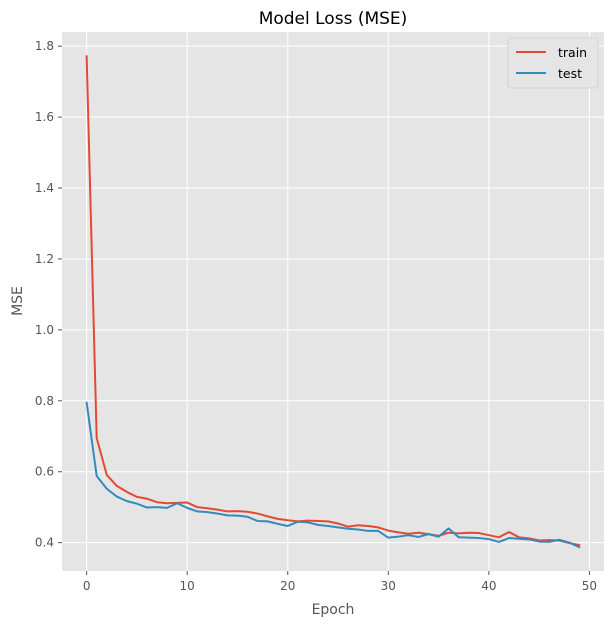  I want to click on y-axis-label: MSE, so click(18, 301).